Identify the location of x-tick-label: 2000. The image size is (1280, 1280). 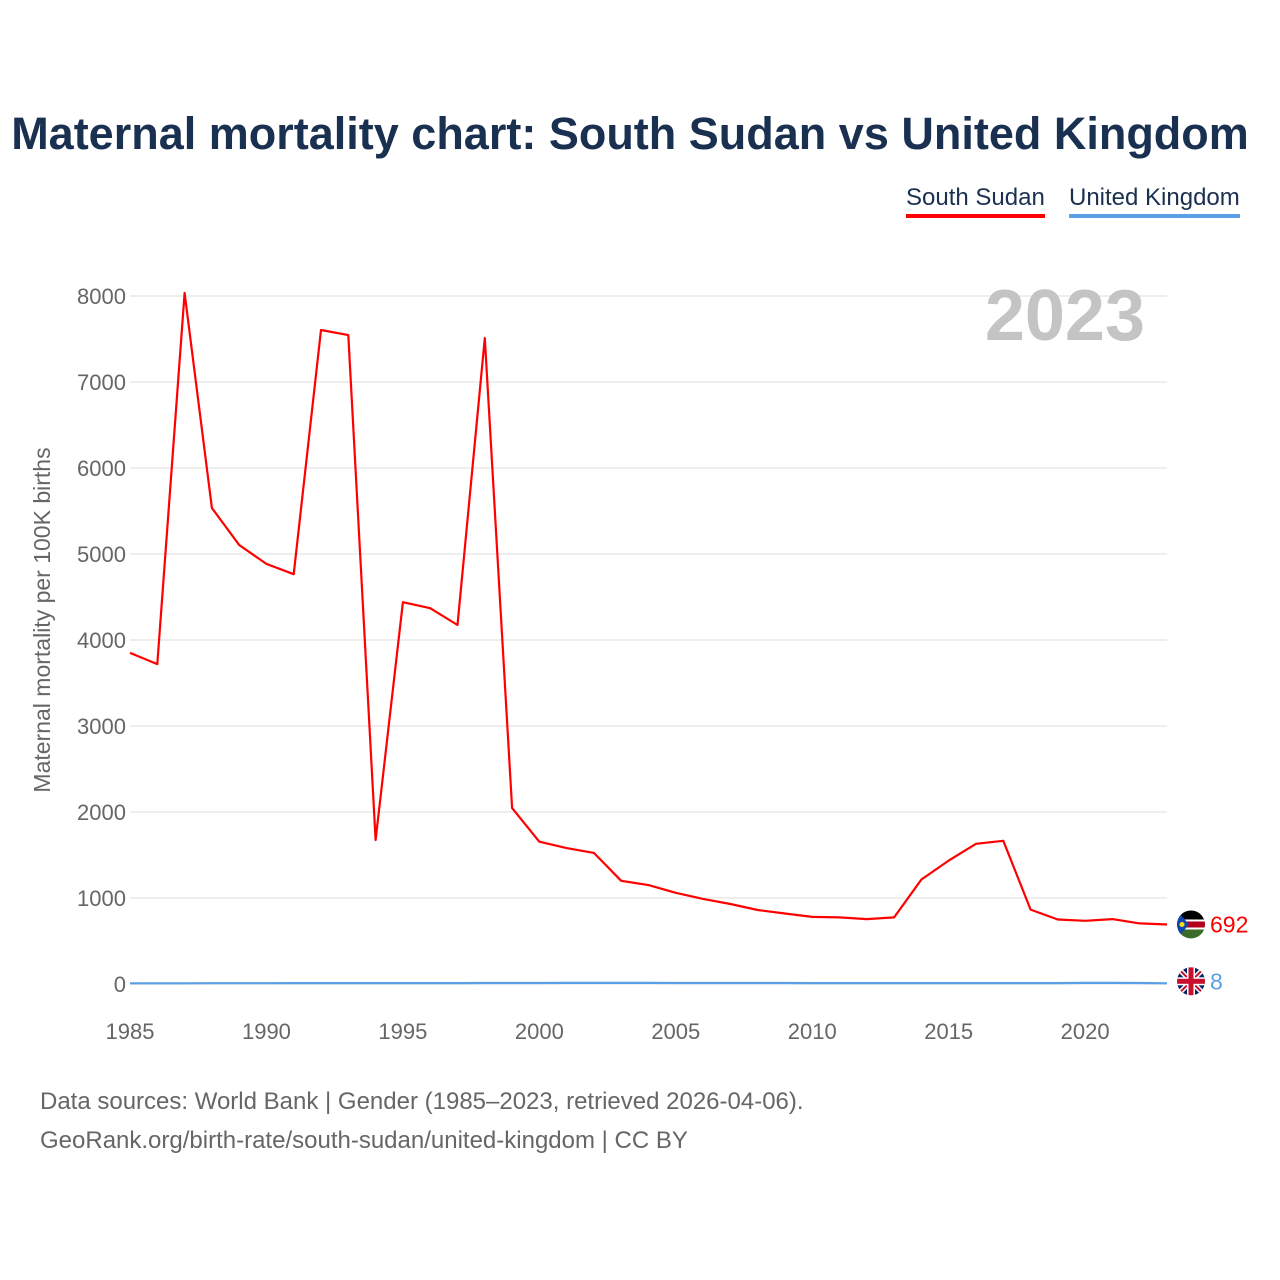
(539, 1031).